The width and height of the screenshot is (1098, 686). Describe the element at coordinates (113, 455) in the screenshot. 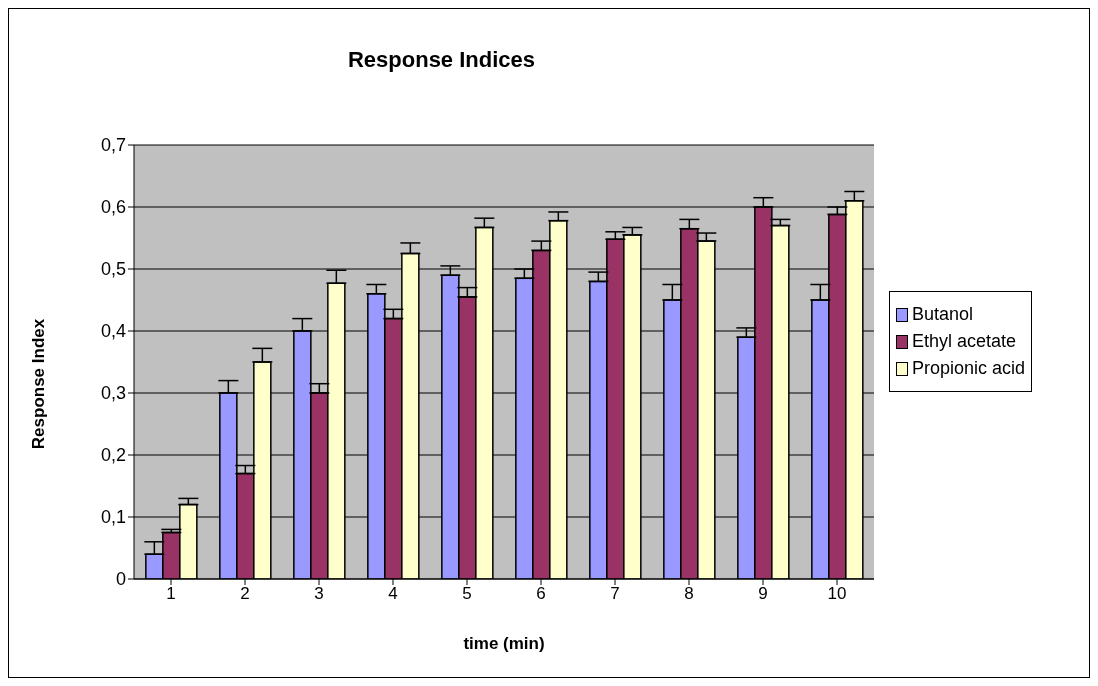

I see `y-tick-label: 0,2` at that location.